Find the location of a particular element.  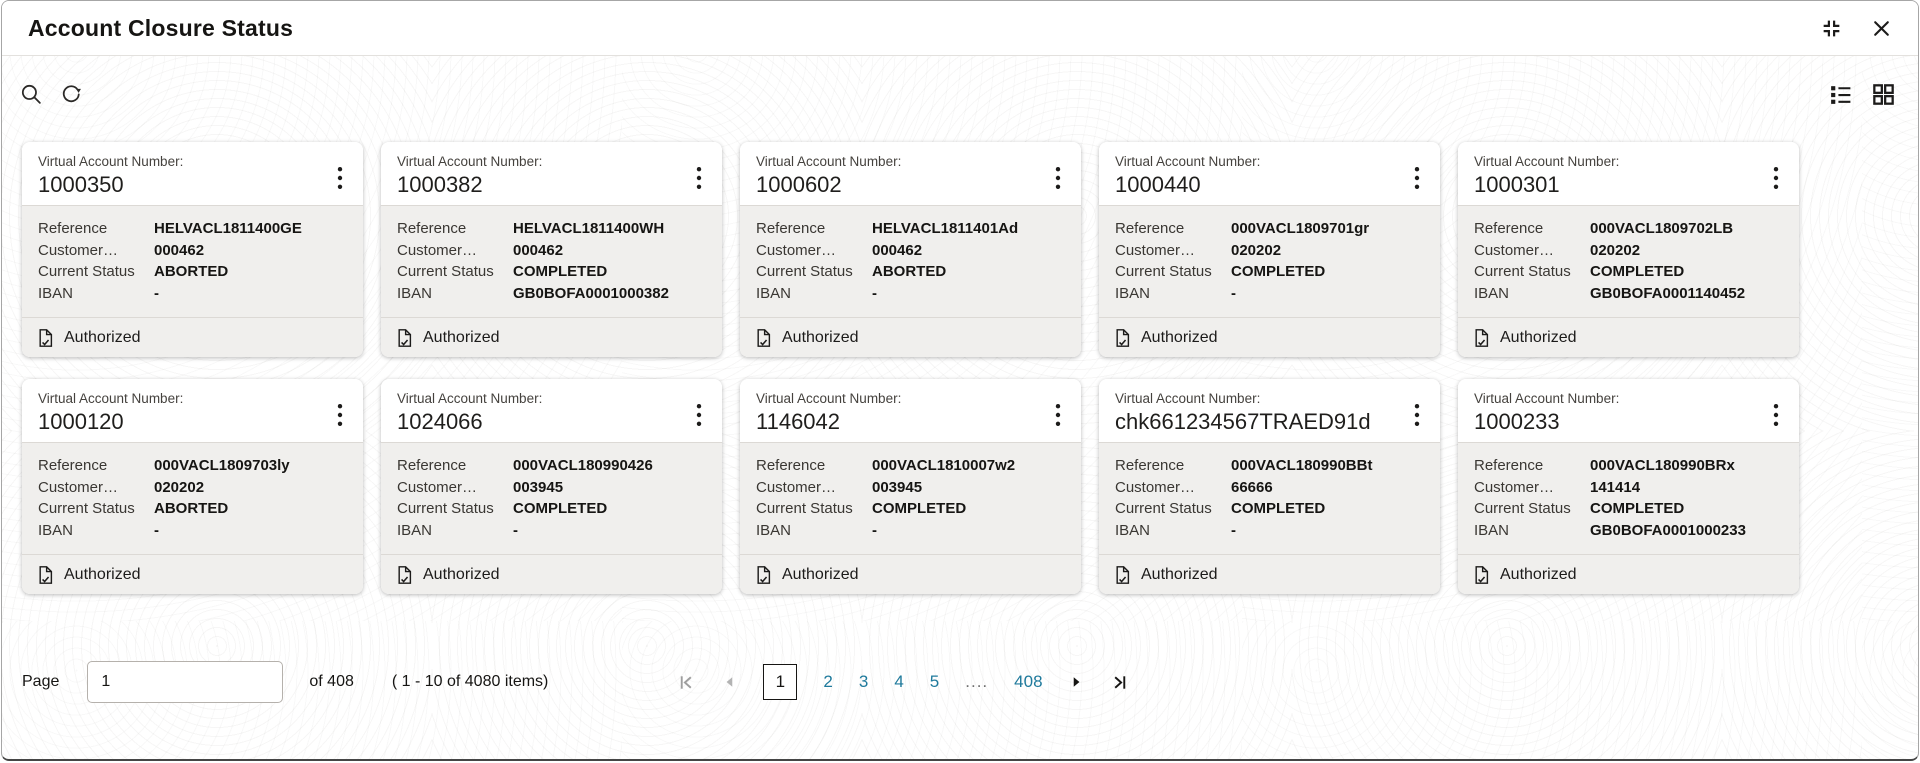

page-current: 1 is located at coordinates (780, 682).